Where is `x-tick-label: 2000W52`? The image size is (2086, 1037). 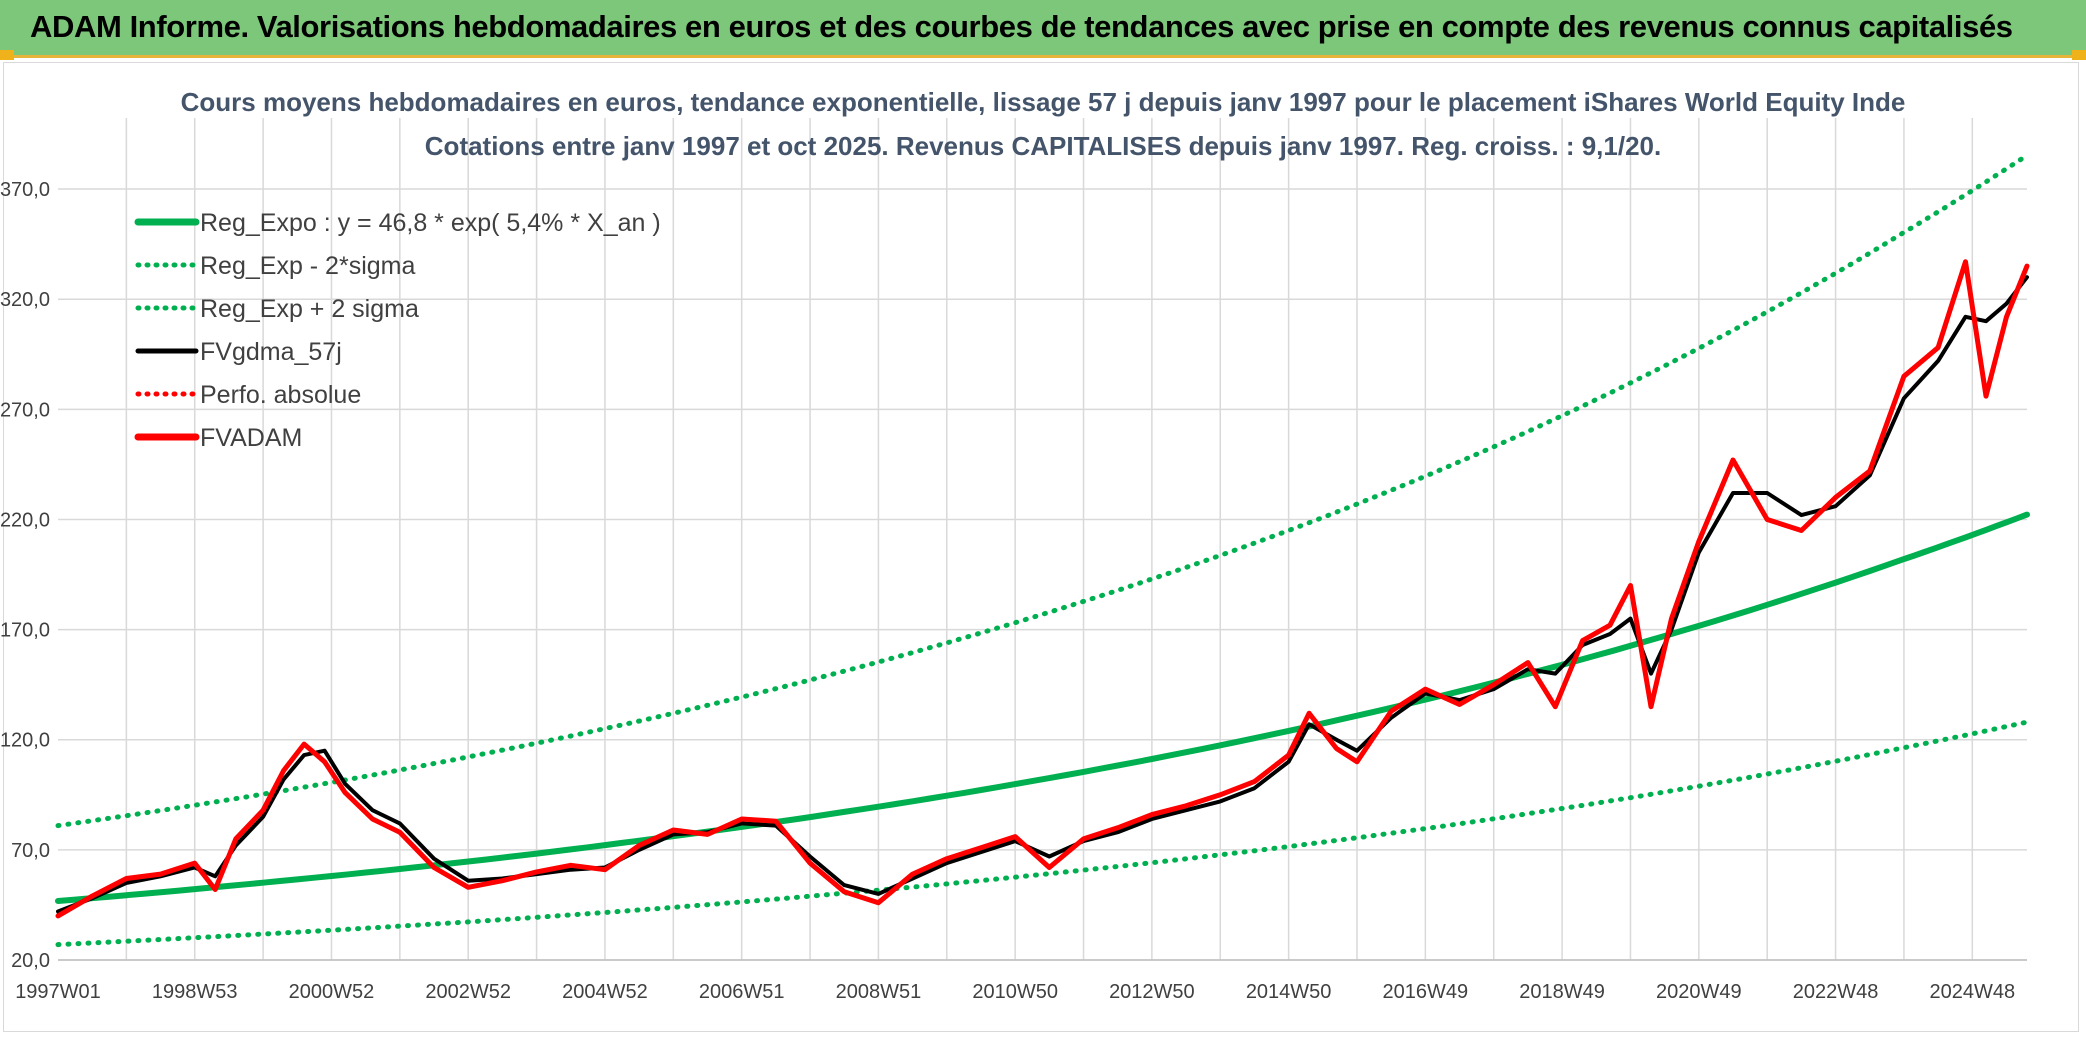
x-tick-label: 2000W52 is located at coordinates (332, 992).